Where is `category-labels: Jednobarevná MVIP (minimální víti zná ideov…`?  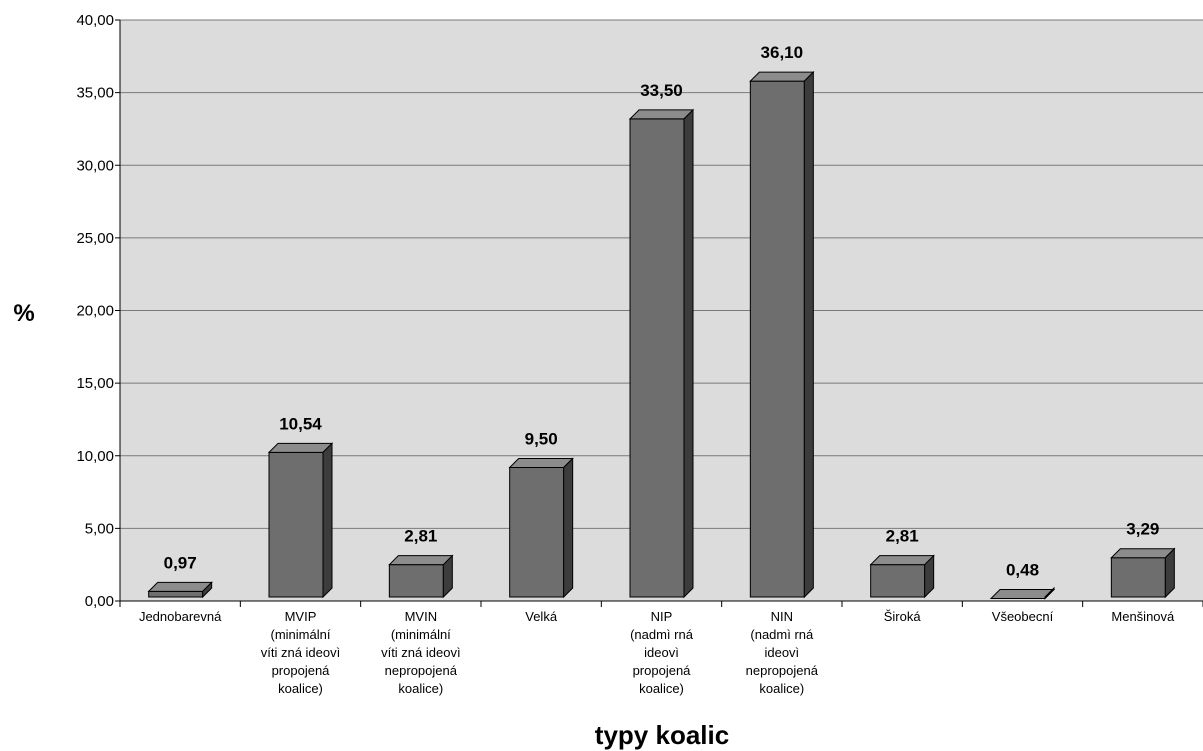
category-labels: Jednobarevná MVIP (minimální víti zná ideov… is located at coordinates (657, 652).